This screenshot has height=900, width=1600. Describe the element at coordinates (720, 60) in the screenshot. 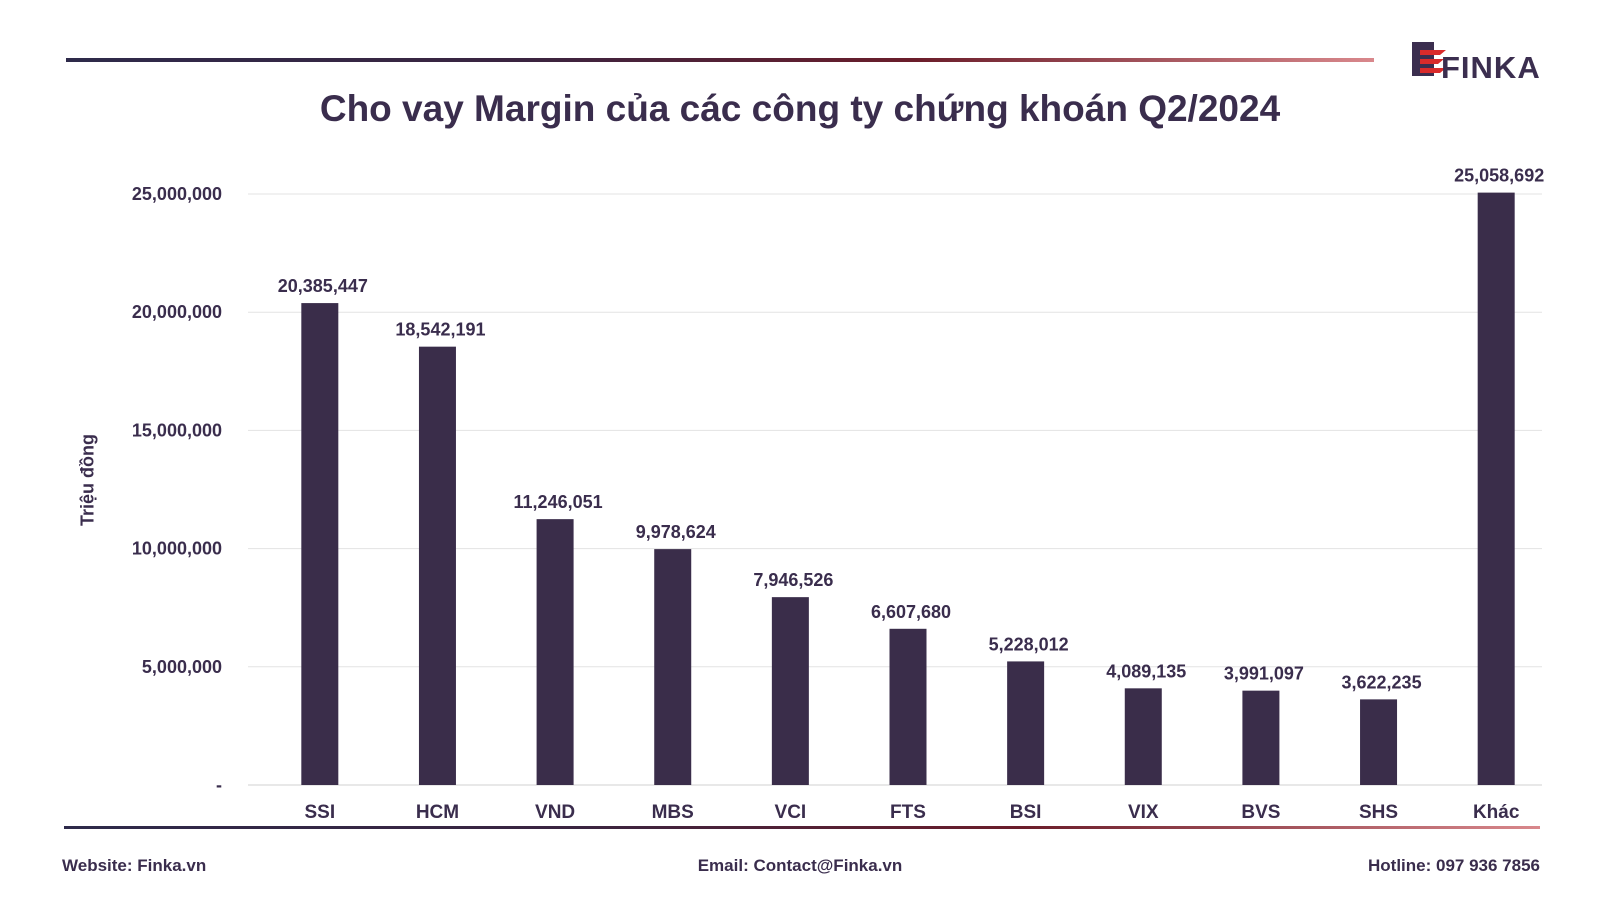

I see `top-divider` at that location.